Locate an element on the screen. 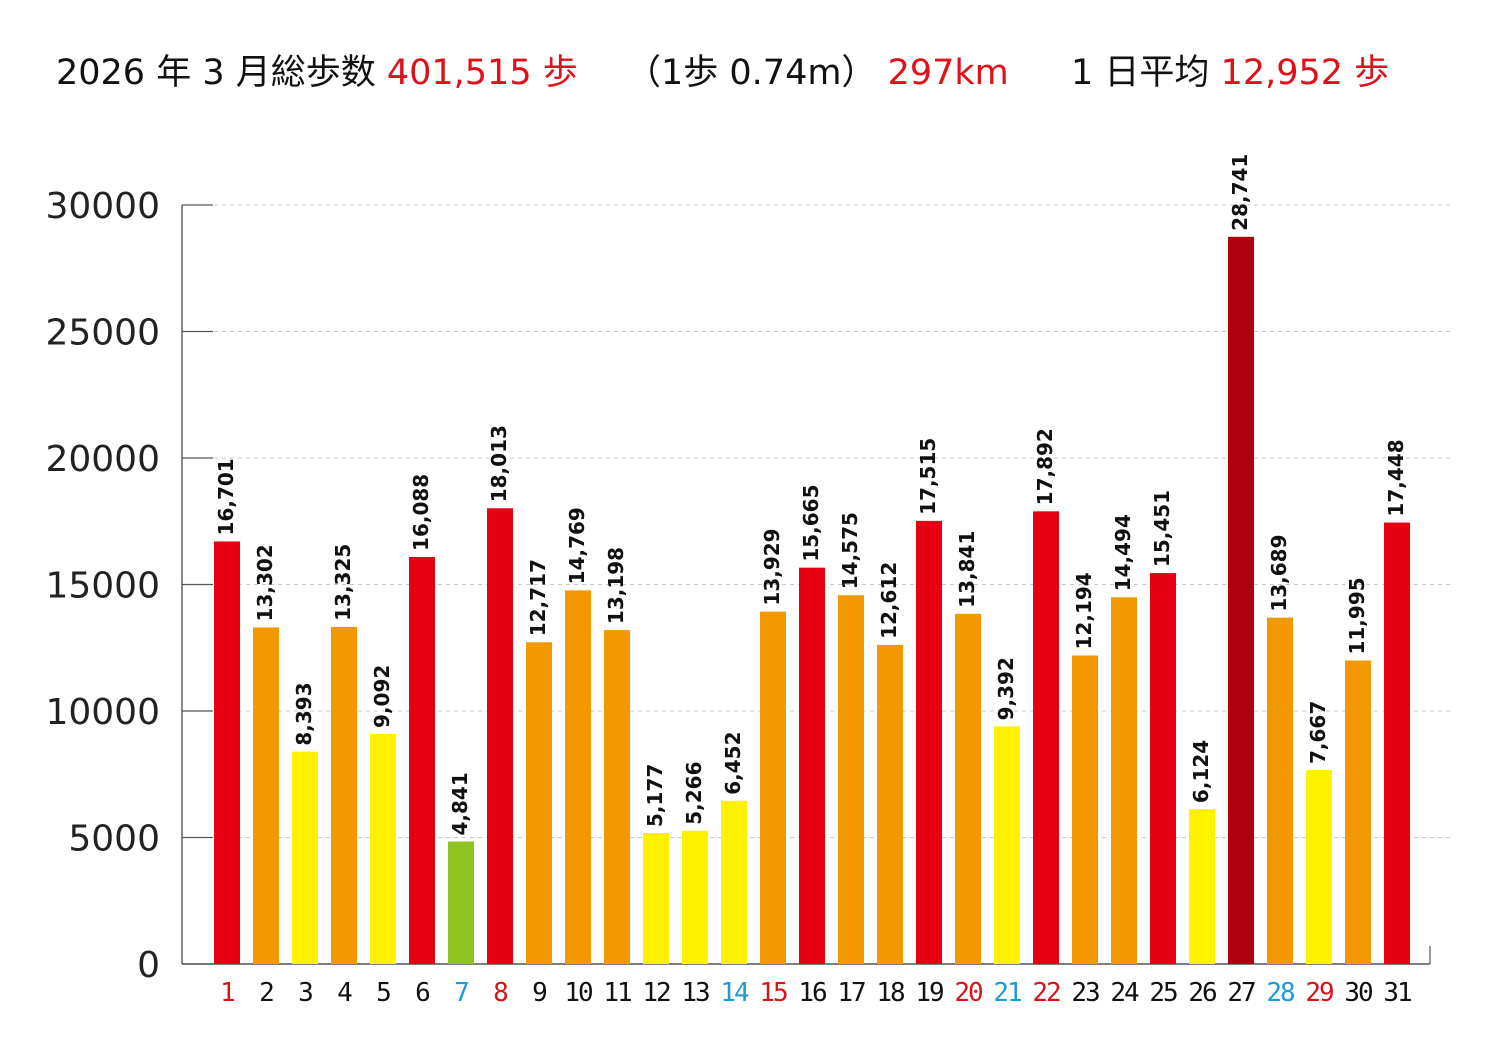 The height and width of the screenshot is (1050, 1500). value-label: 9,392 is located at coordinates (1006, 688).